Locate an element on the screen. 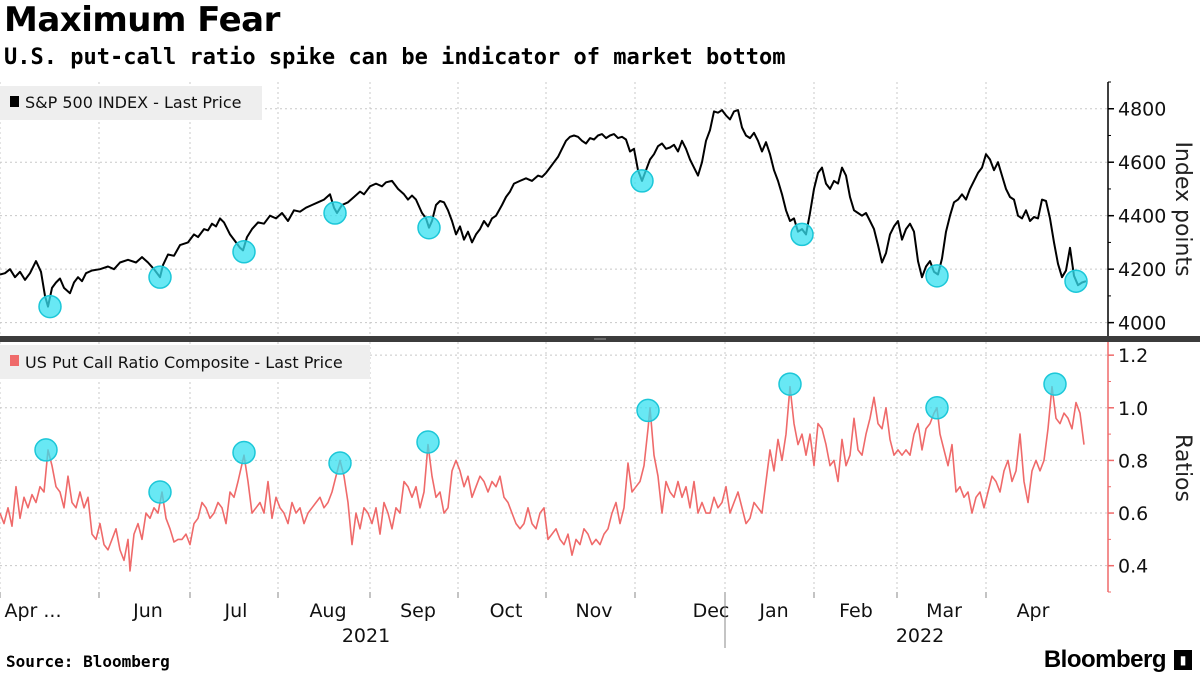  pcr-legend-box is located at coordinates (185, 362).